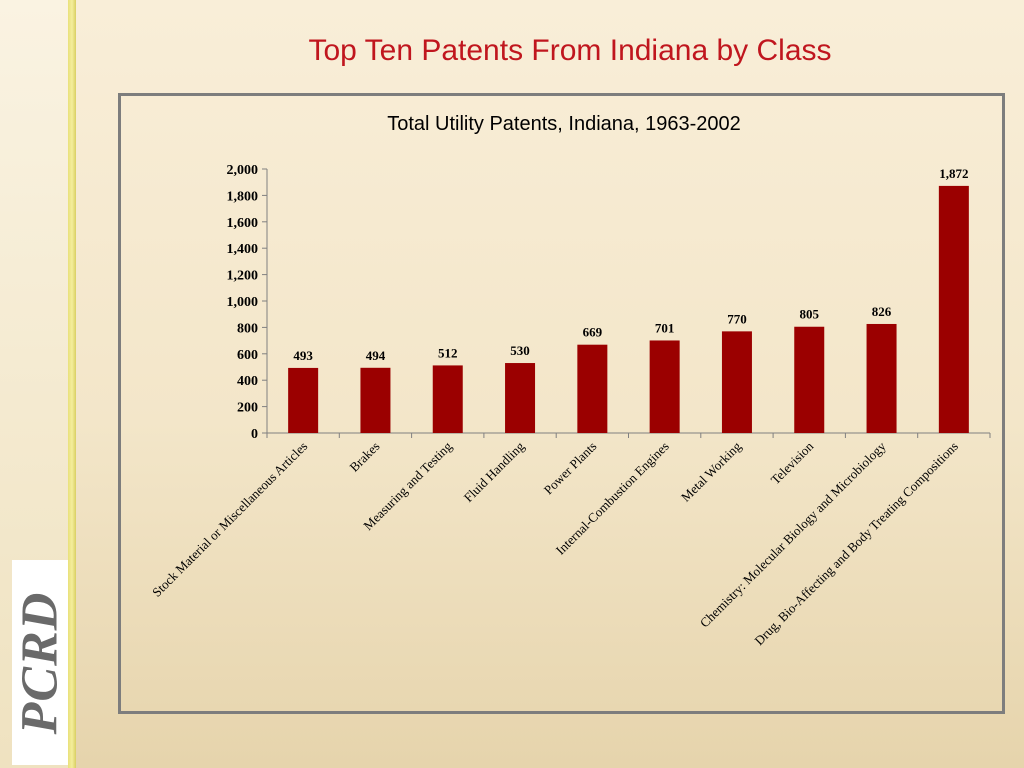  What do you see at coordinates (570, 50) in the screenshot?
I see `page-title: Top Ten Patents From Indiana by Class` at bounding box center [570, 50].